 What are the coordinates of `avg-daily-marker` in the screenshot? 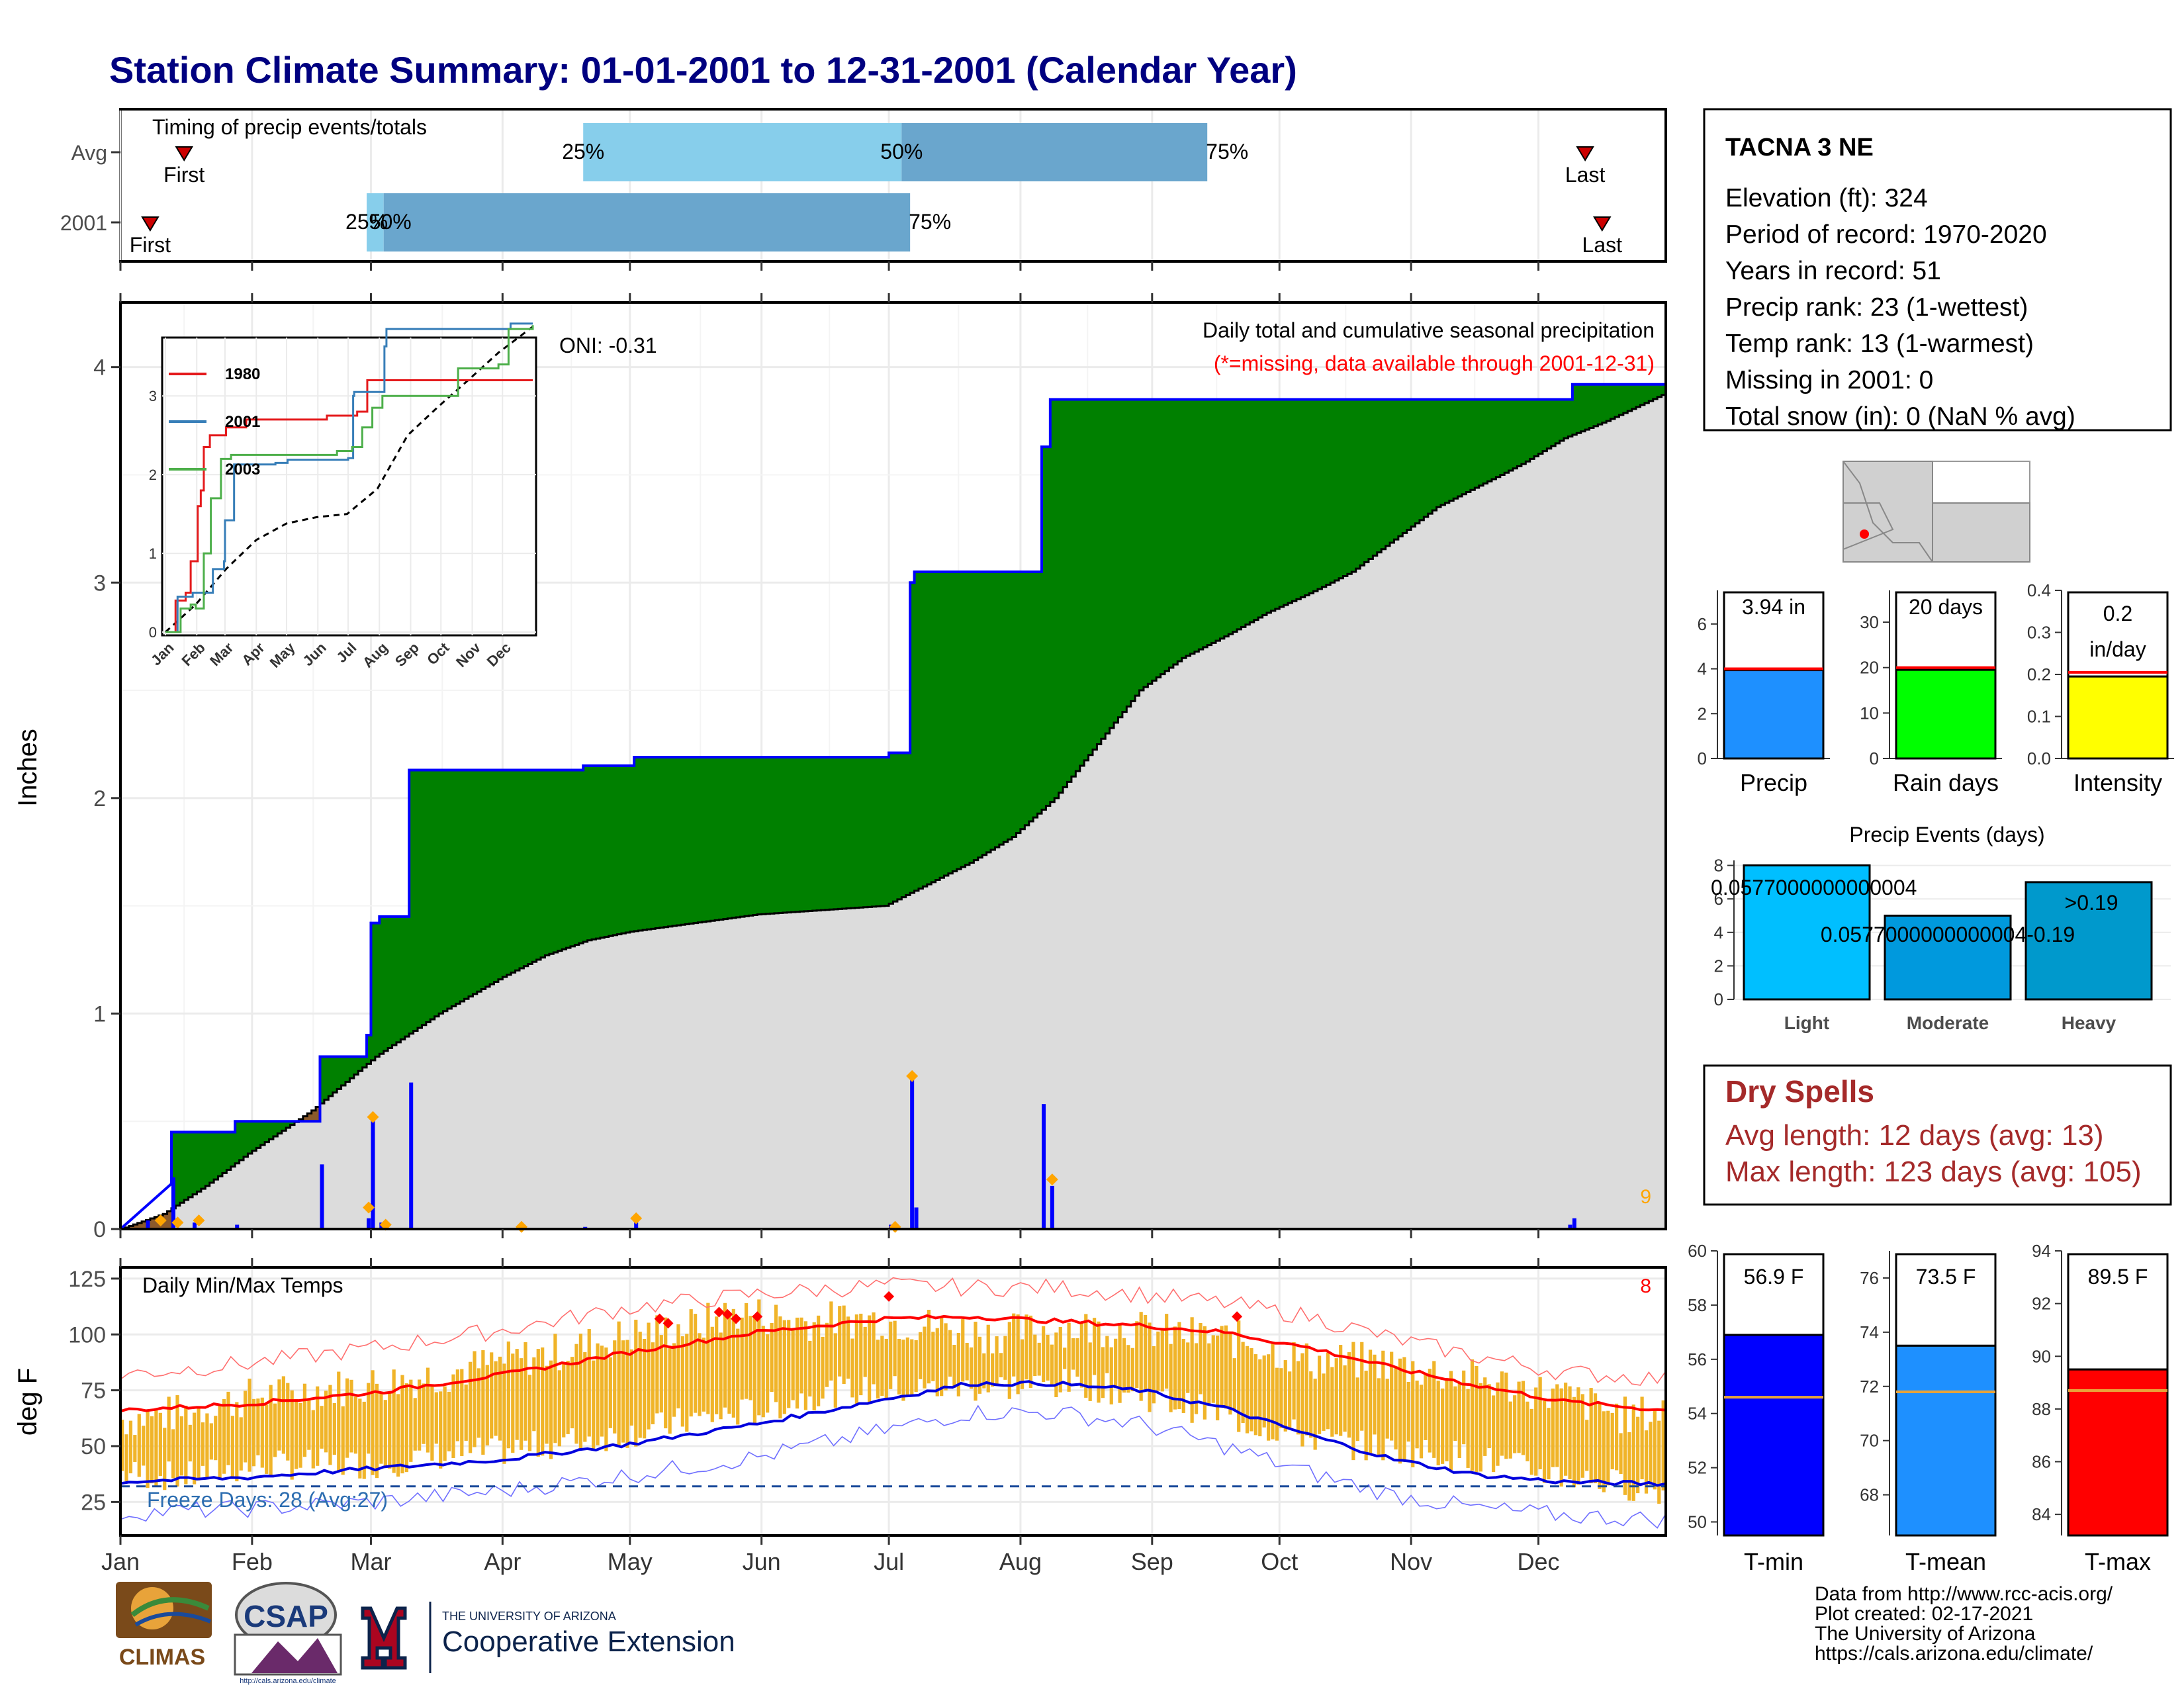 It's located at (1052, 1179).